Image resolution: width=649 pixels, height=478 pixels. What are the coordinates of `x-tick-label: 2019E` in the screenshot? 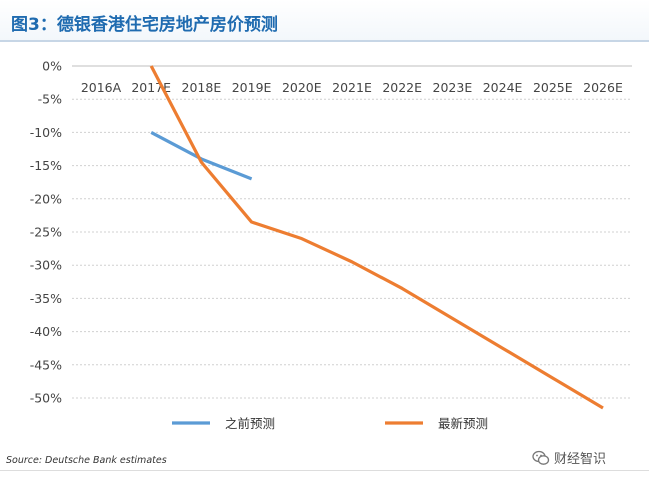 It's located at (252, 87).